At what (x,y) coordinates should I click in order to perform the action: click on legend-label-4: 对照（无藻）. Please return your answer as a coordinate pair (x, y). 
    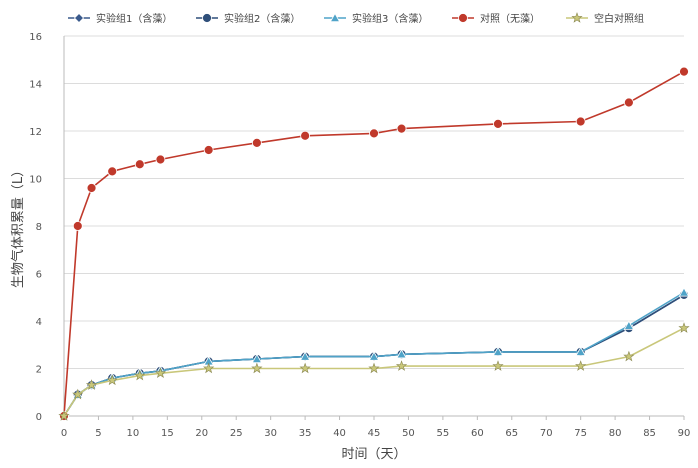
    Looking at the image, I should click on (510, 18).